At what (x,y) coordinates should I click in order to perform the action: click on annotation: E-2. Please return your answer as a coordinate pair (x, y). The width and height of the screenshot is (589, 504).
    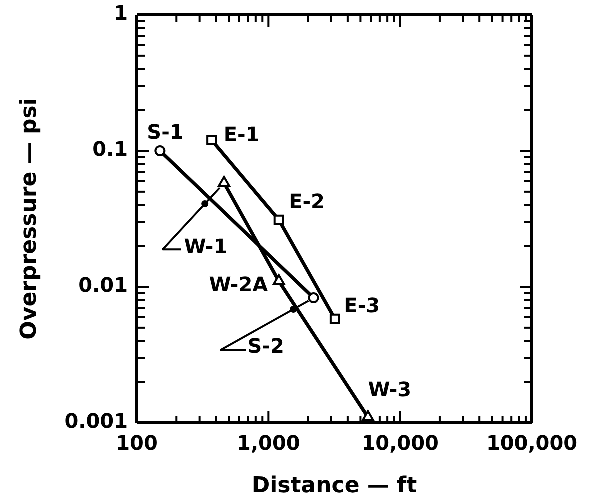
    Looking at the image, I should click on (307, 201).